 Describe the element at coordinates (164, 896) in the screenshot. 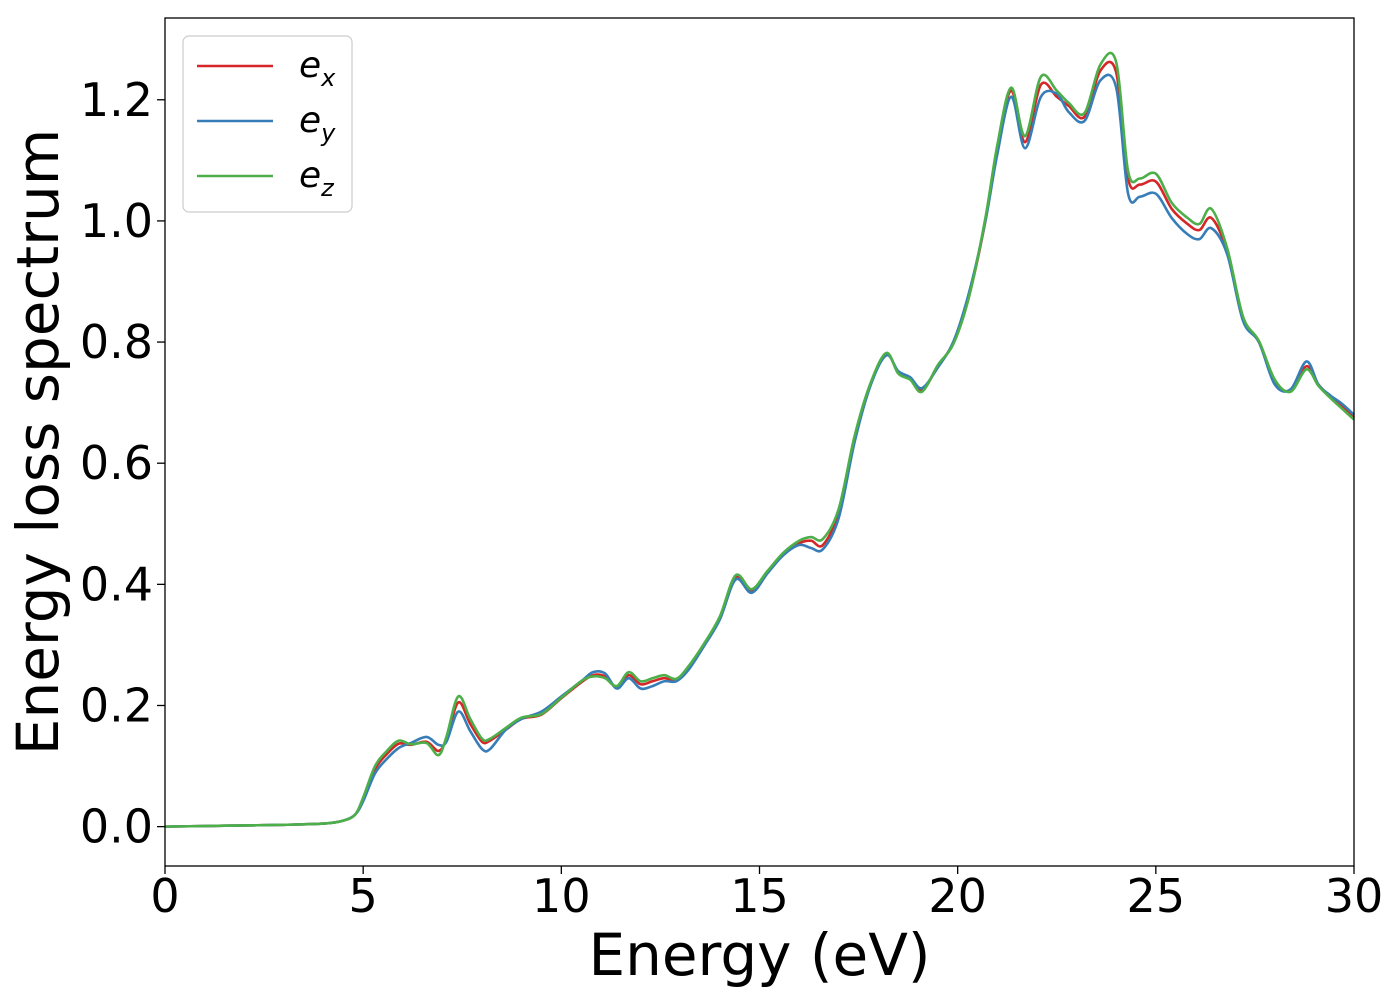

I see `x-tick-label: 0` at that location.